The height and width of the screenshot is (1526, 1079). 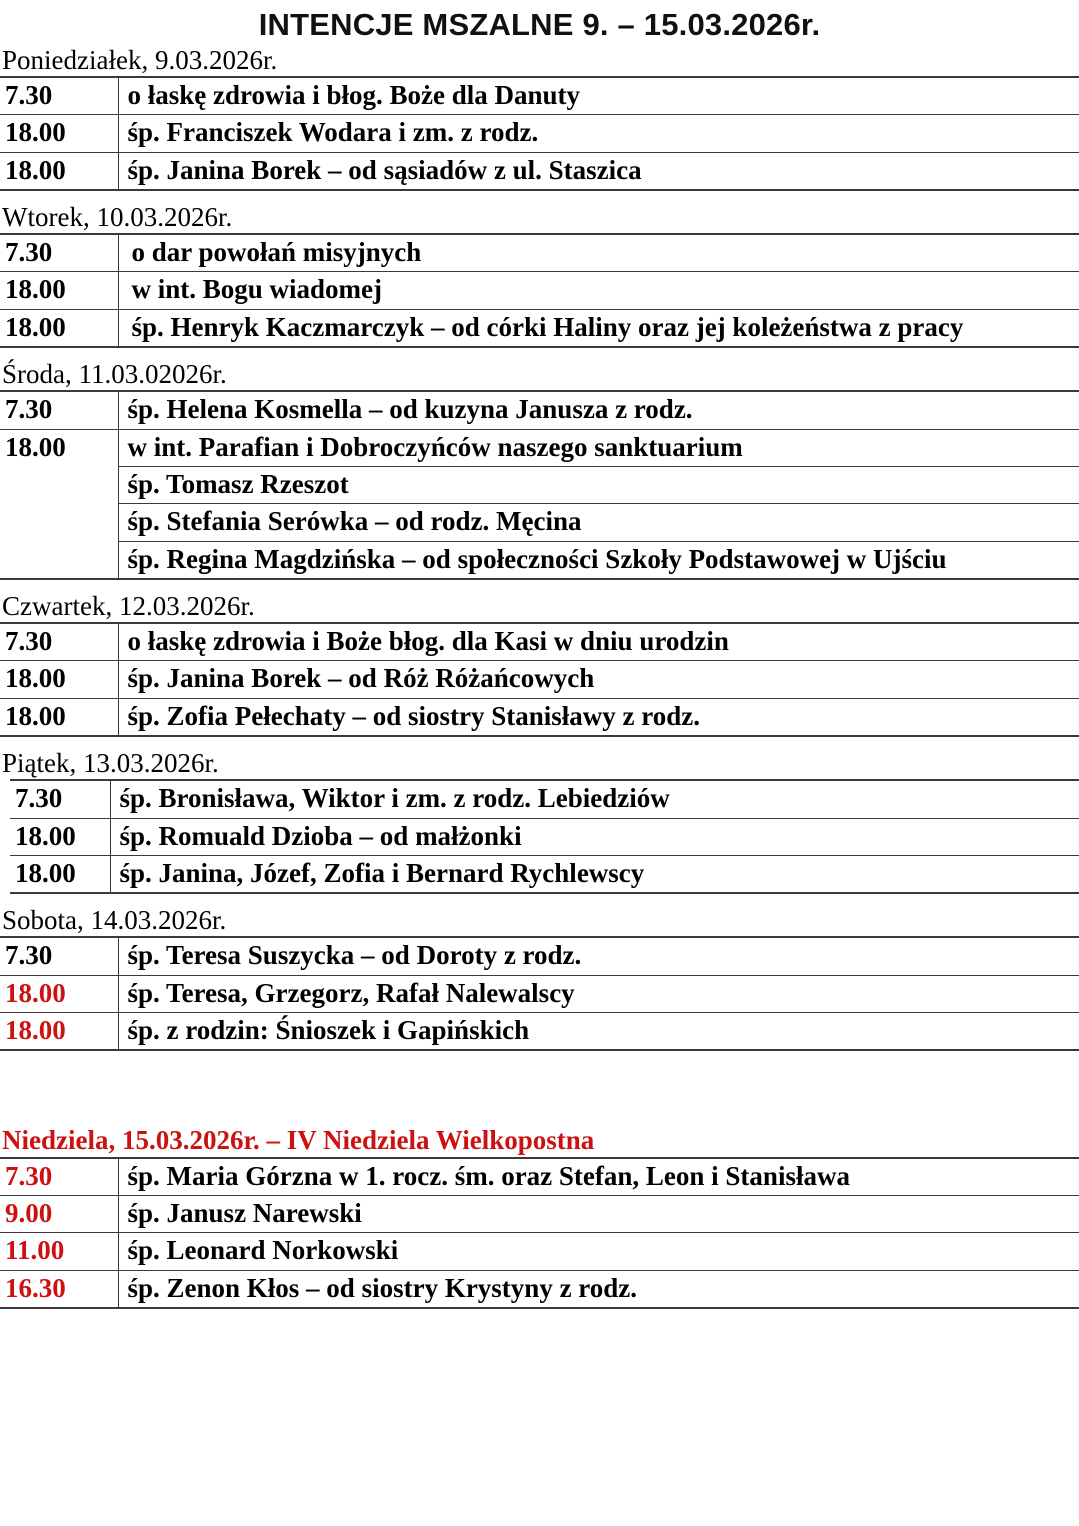 I want to click on day-heading-czwartek: Czwartek, 12.03.2026r., so click(x=128, y=605).